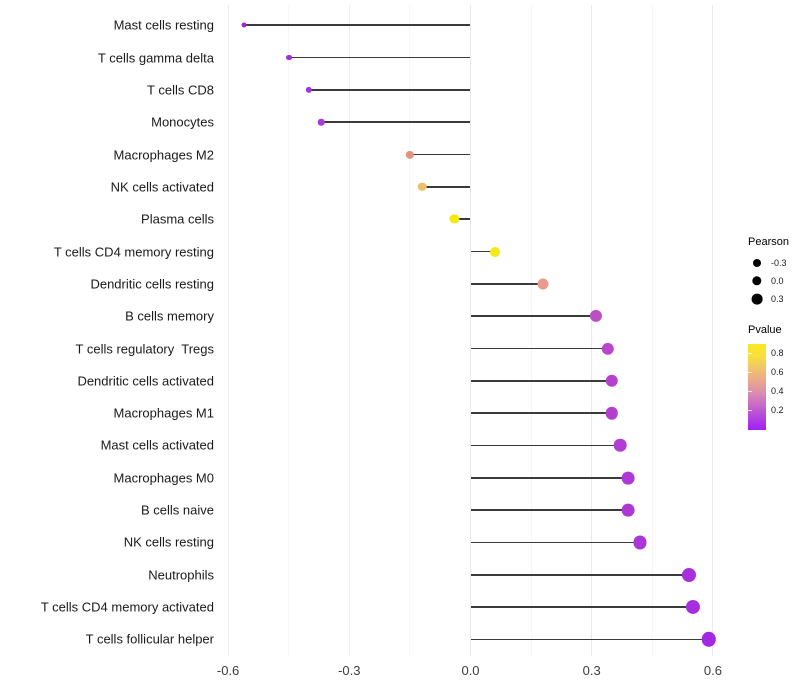 This screenshot has width=800, height=700. I want to click on category-label: T cells follicular helper, so click(149, 639).